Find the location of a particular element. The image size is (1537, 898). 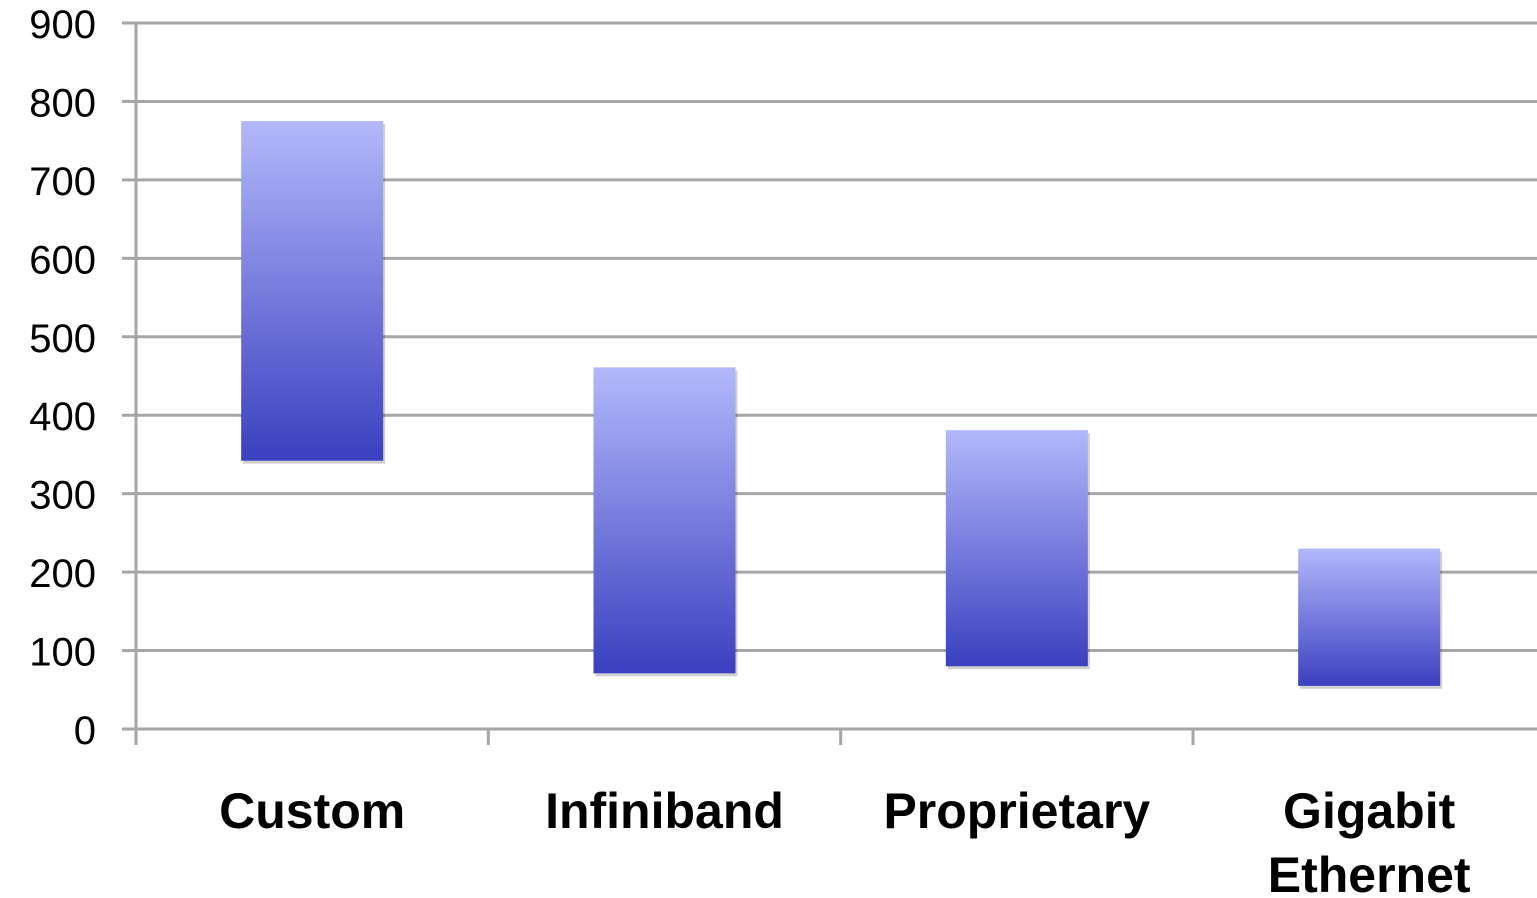

y-tick-label: 900 is located at coordinates (62, 25).